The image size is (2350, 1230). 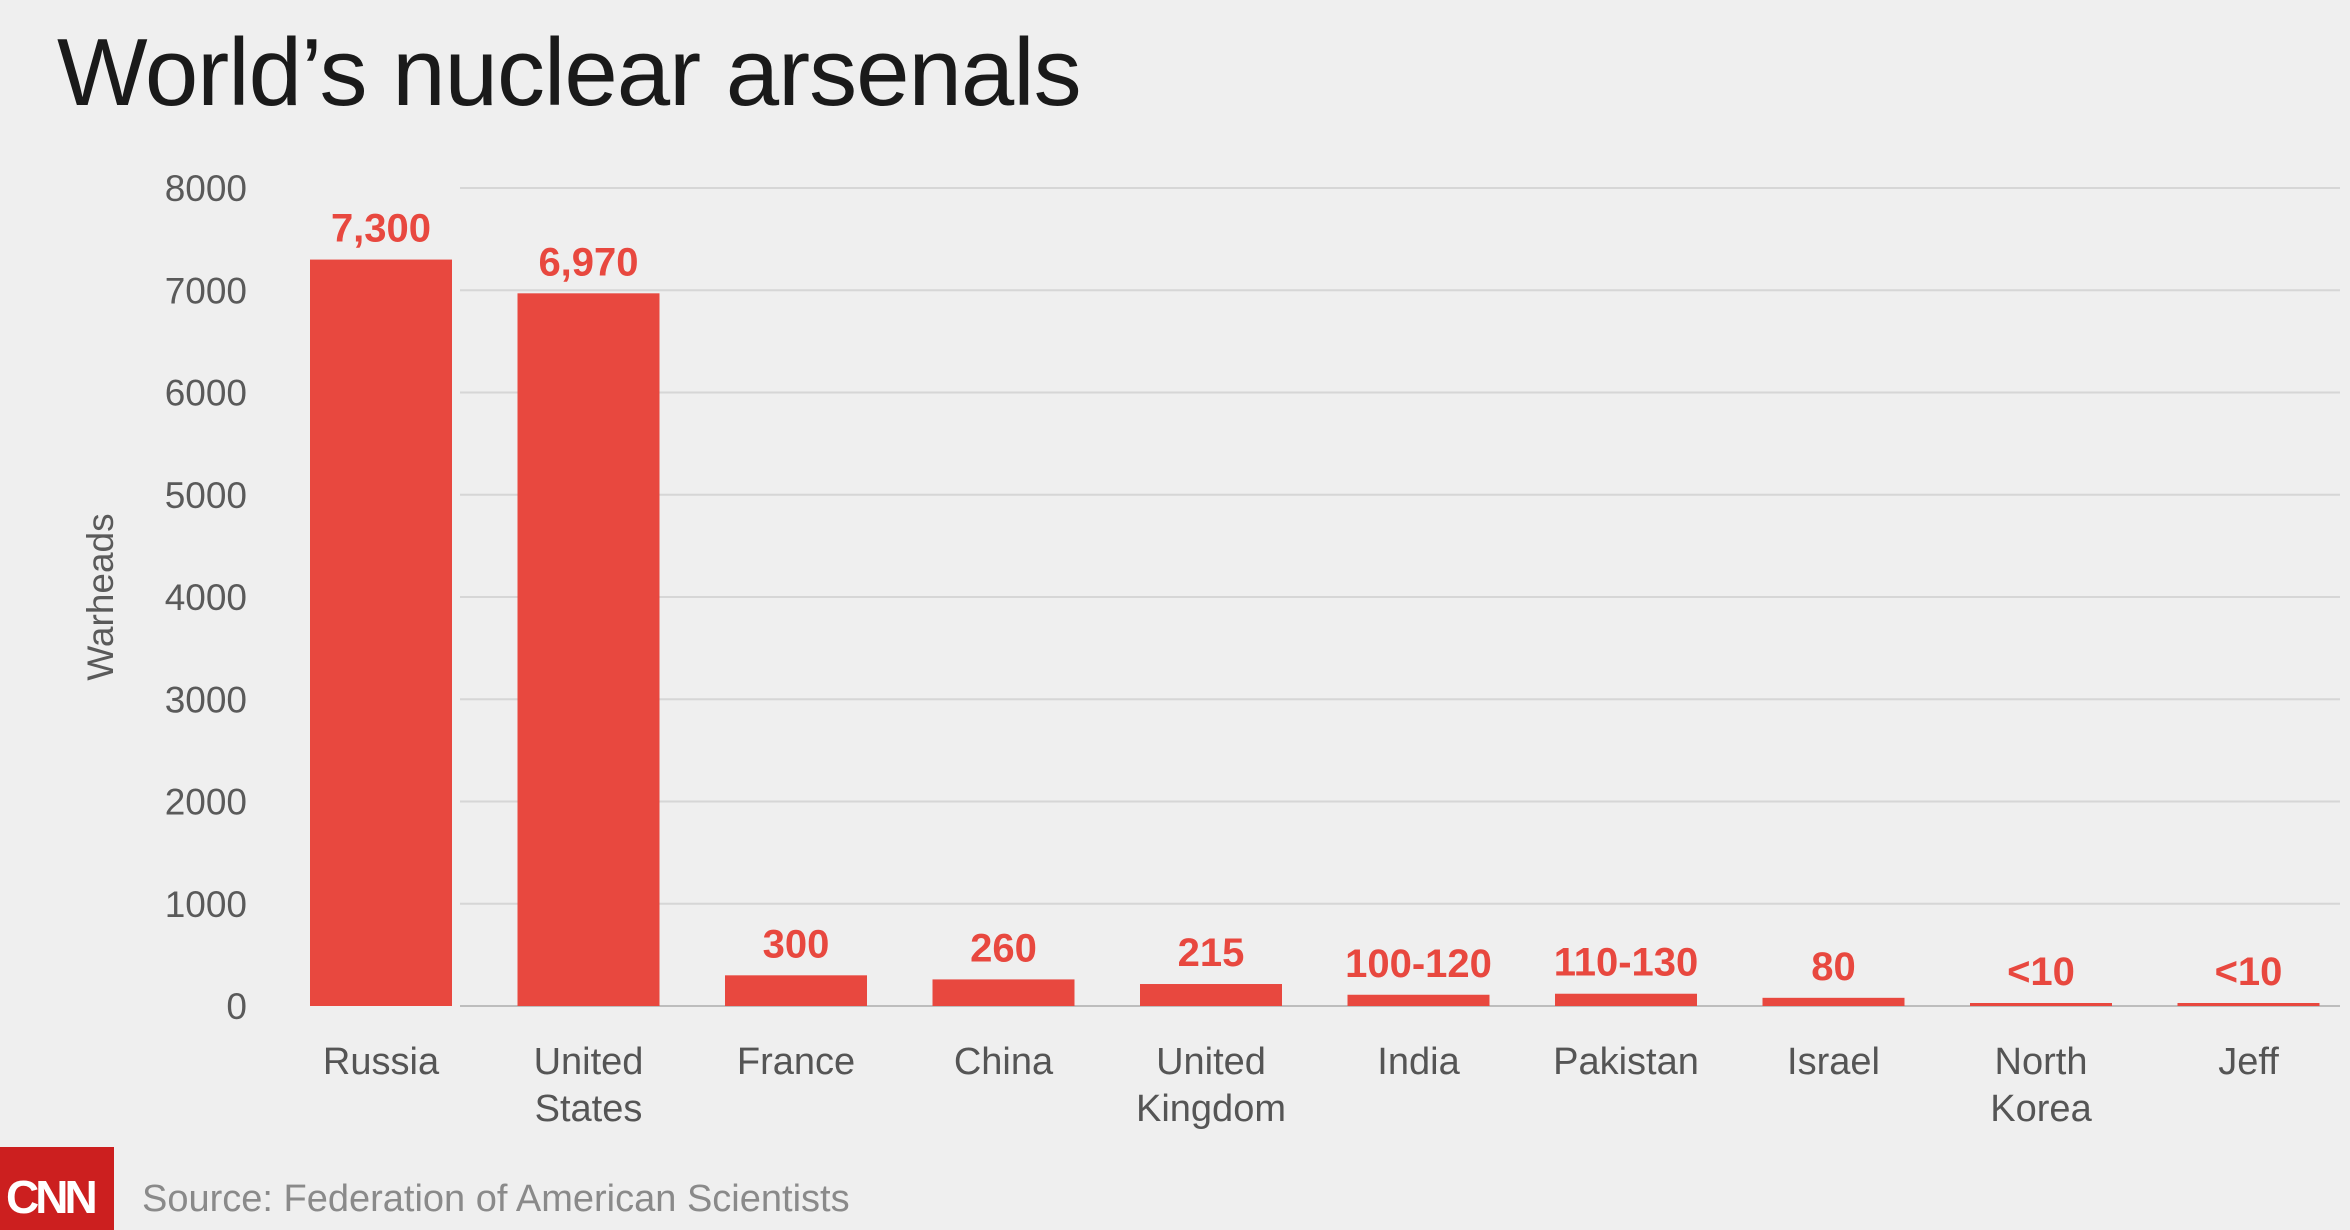 What do you see at coordinates (589, 1085) in the screenshot?
I see `x-tick-label: United States` at bounding box center [589, 1085].